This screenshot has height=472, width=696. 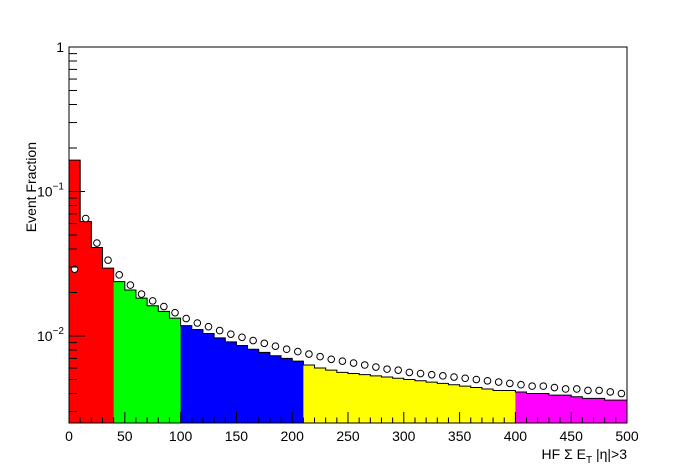 I want to click on x-tick-label: 350, so click(x=460, y=436).